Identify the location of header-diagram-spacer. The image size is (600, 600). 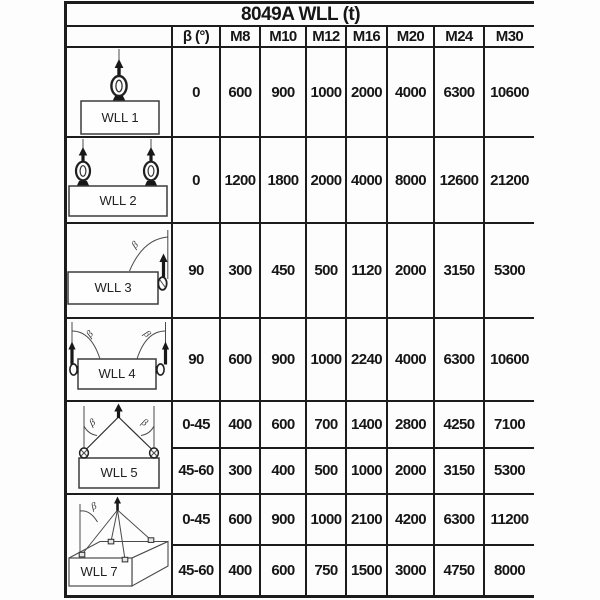
(120, 36).